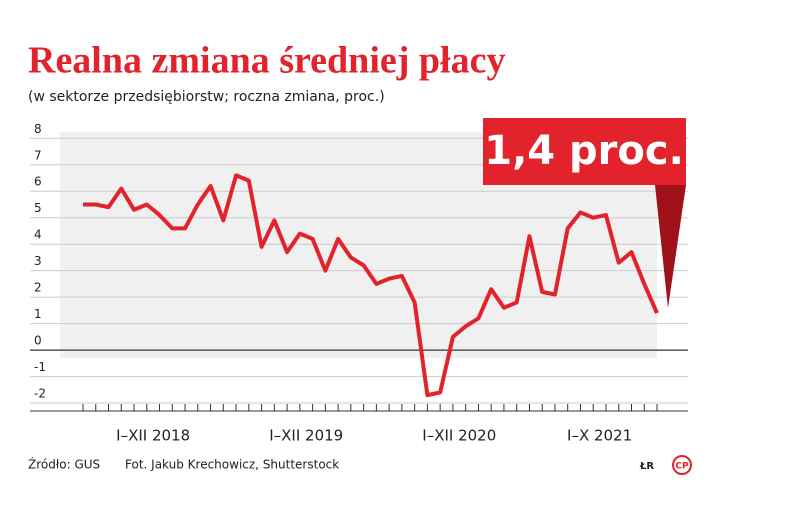 Image resolution: width=788 pixels, height=506 pixels. Describe the element at coordinates (38, 261) in the screenshot. I see `y-tick-label: 3` at that location.